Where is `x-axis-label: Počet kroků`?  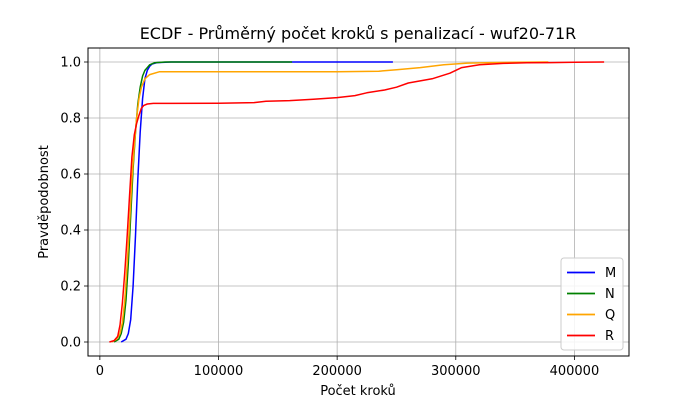 x-axis-label: Počet kroků is located at coordinates (358, 391).